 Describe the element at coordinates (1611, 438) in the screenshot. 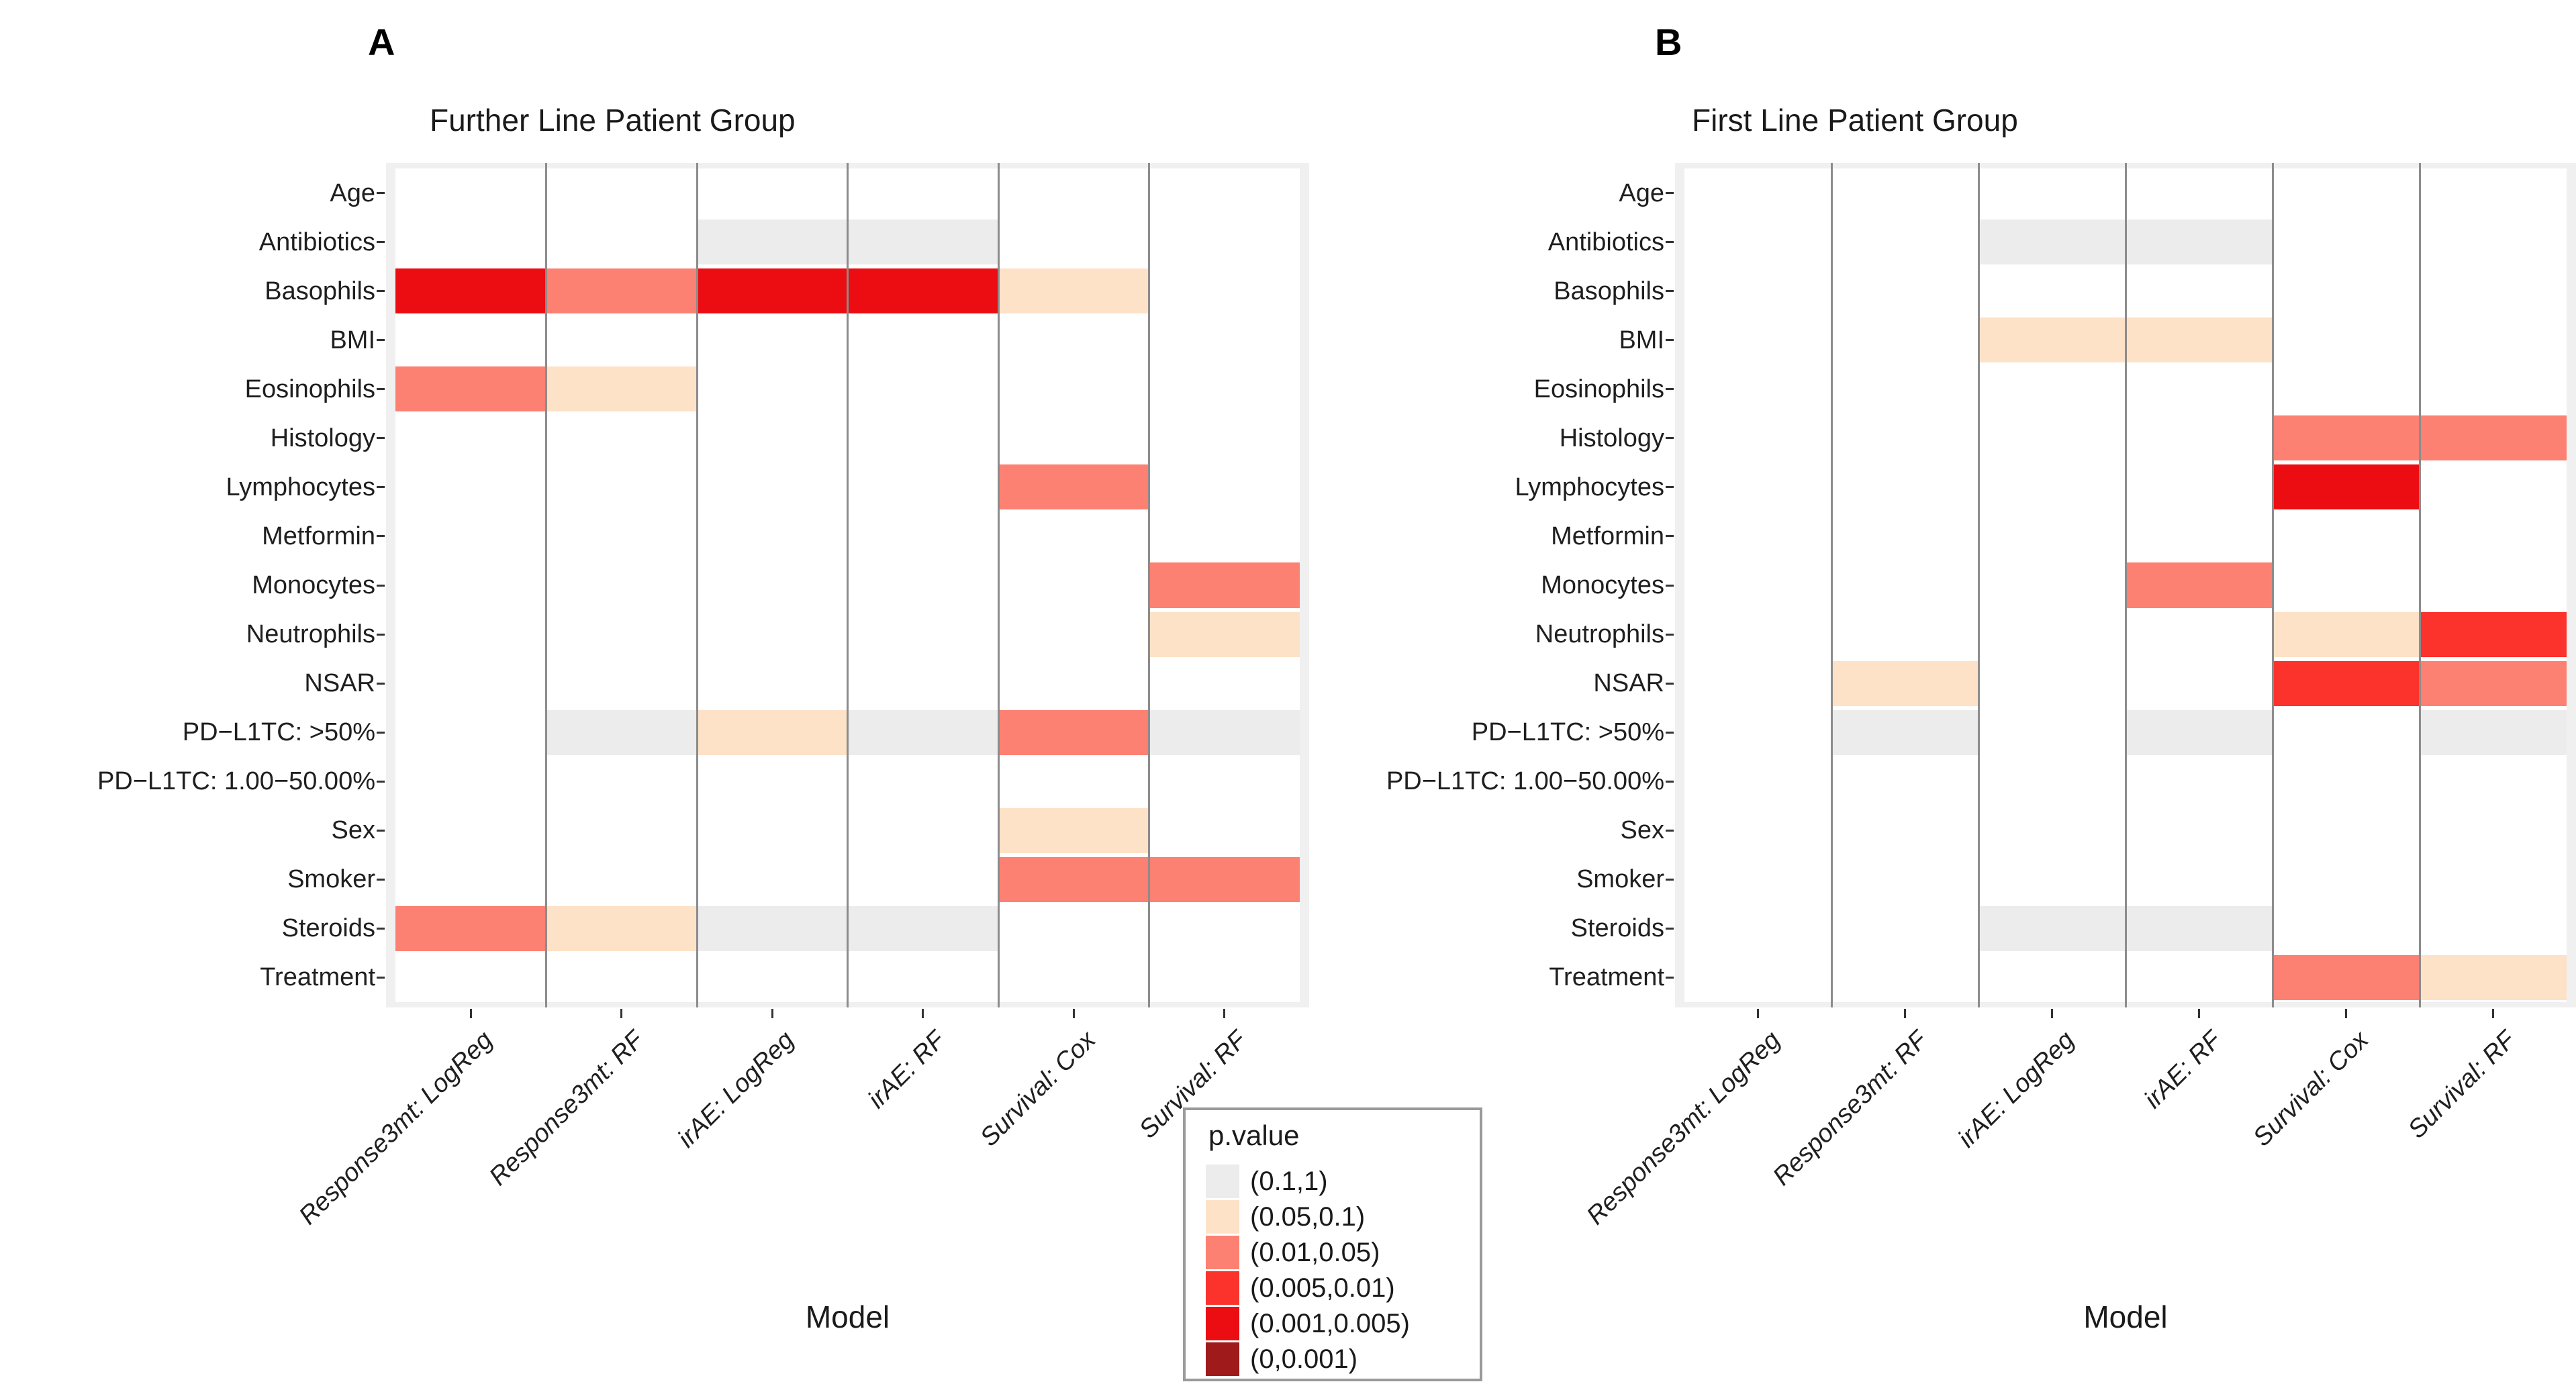

I see `y-axis-label: Histology` at that location.